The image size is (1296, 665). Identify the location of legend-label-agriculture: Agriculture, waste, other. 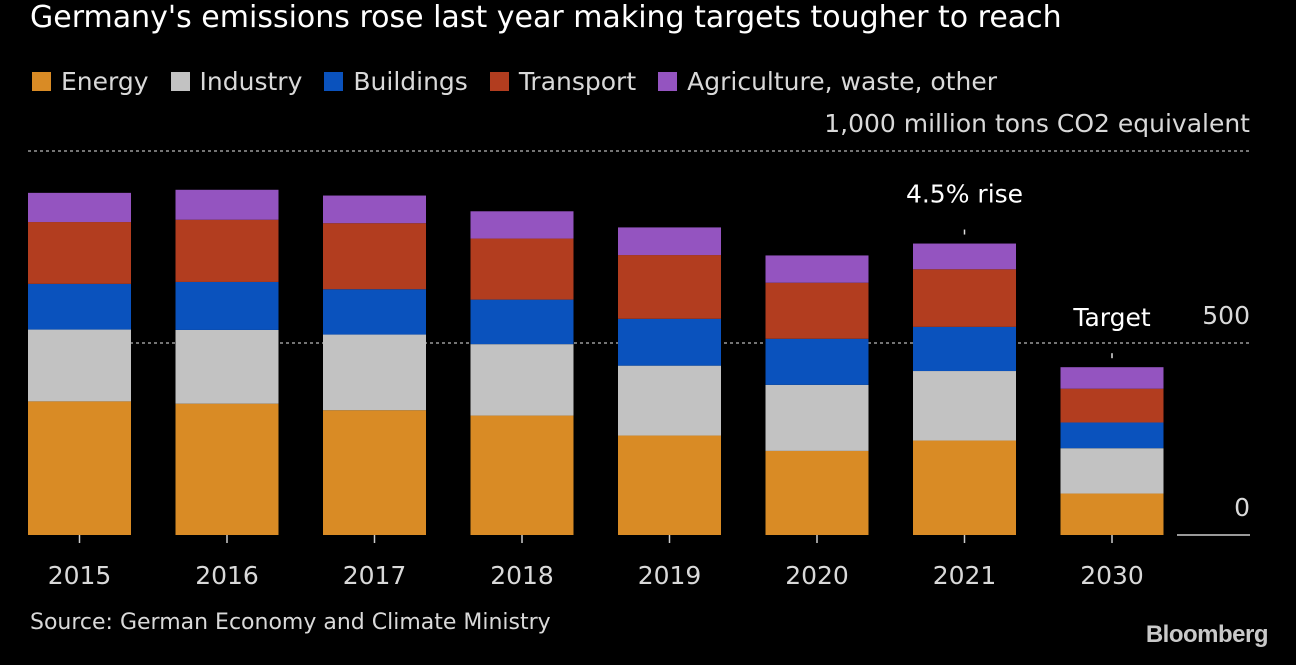
(842, 81).